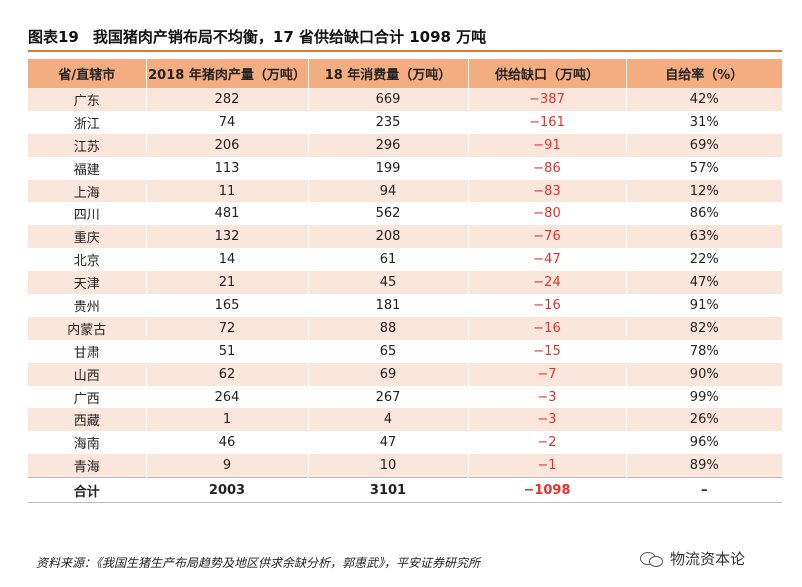 This screenshot has height=587, width=802. I want to click on cell-production: 264, so click(227, 397).